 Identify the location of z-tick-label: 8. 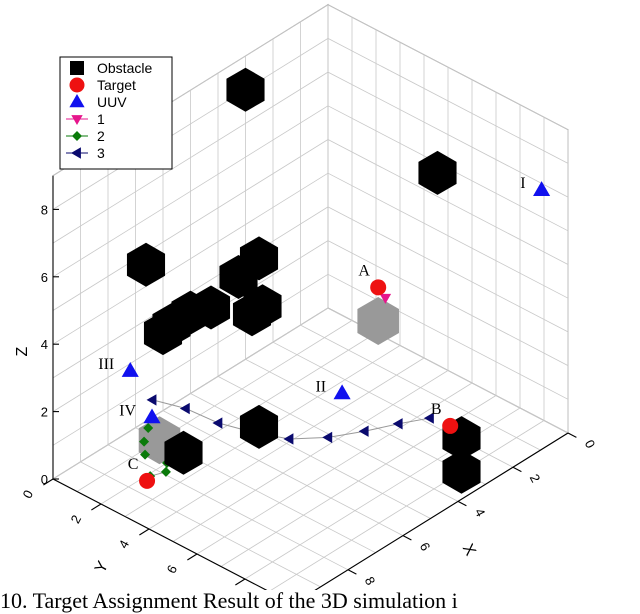
(44, 209).